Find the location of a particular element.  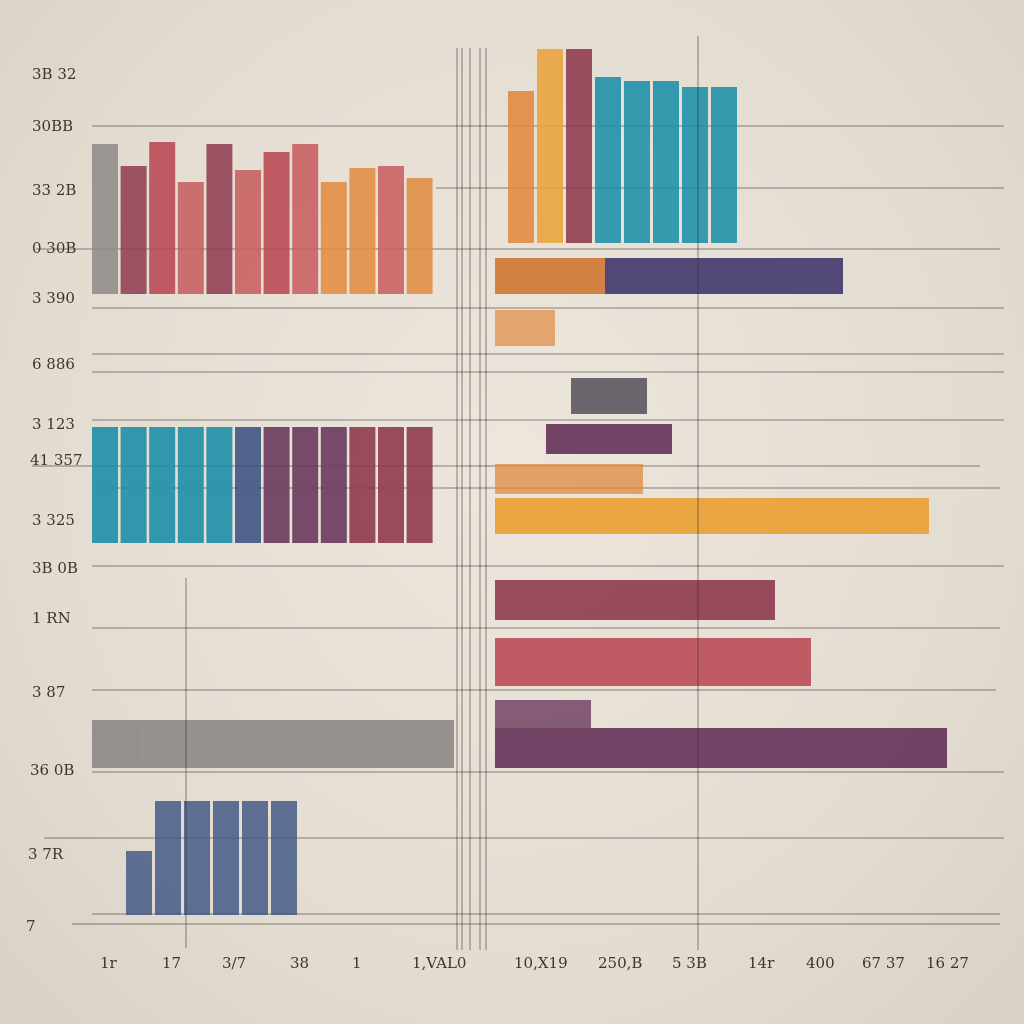

y-tick-label-7: 3 123 is located at coordinates (53, 424).